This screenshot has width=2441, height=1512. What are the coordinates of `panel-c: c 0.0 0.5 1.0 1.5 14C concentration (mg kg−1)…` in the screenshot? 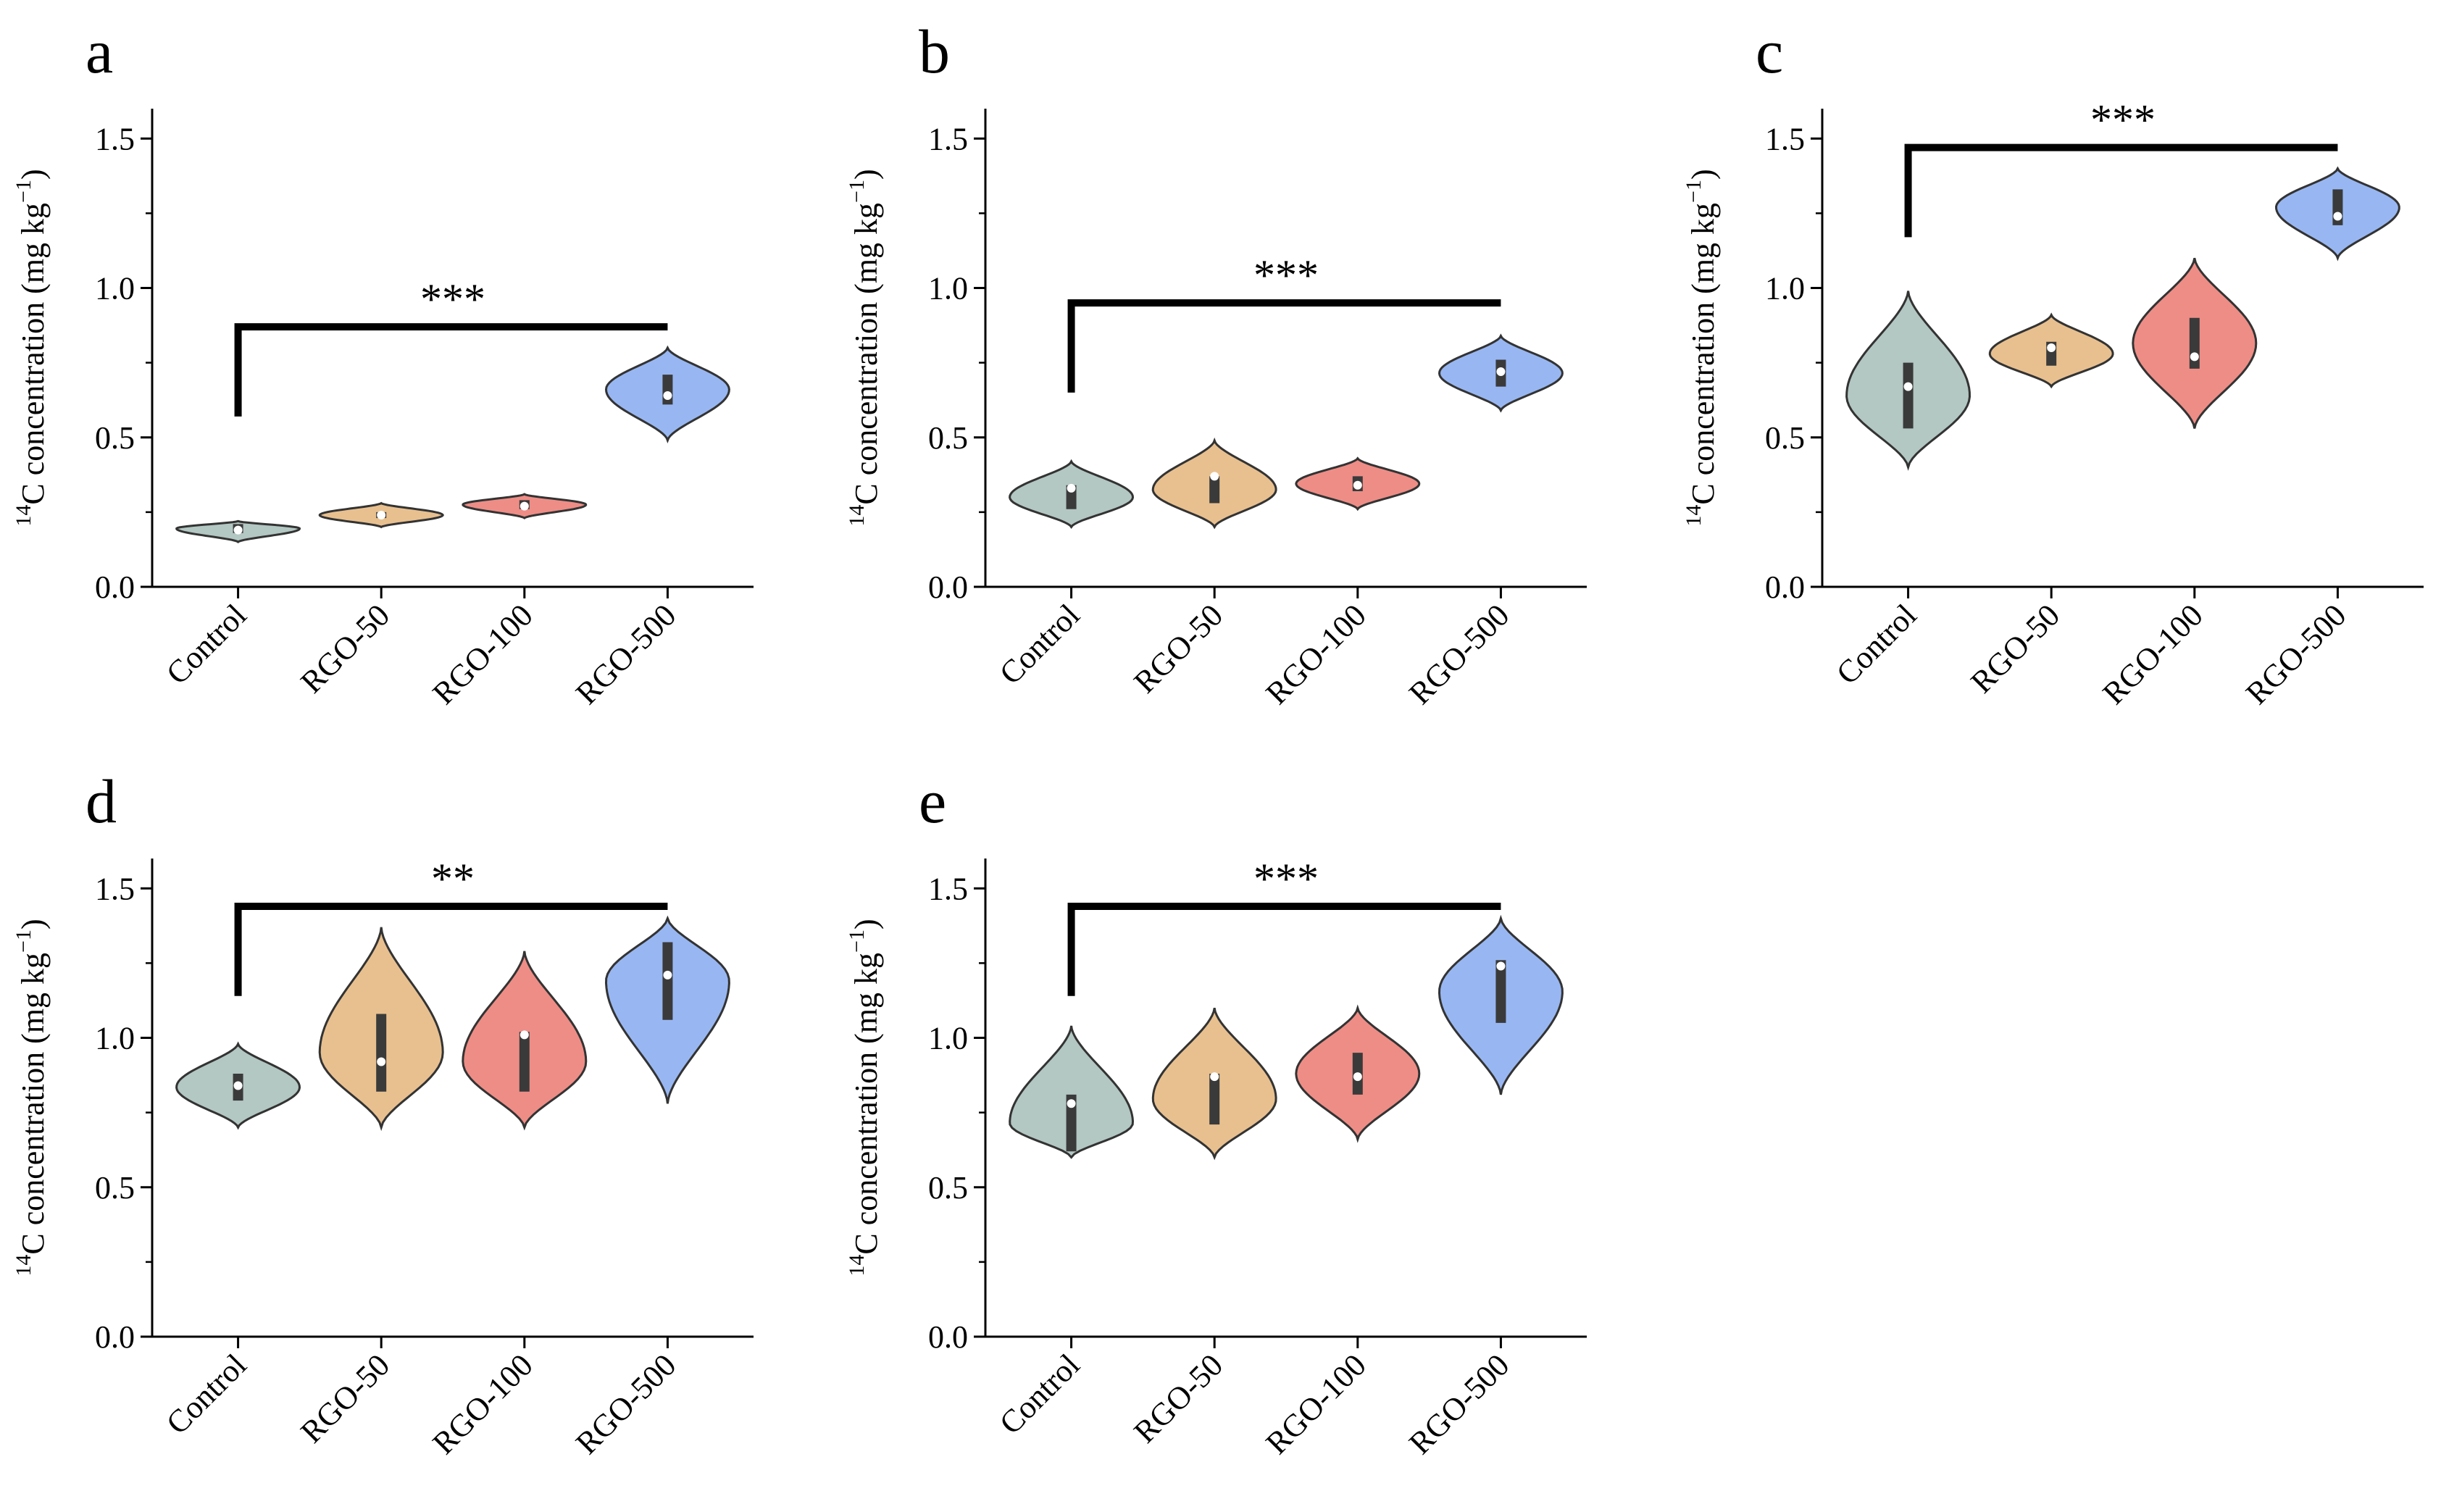 It's located at (2053, 364).